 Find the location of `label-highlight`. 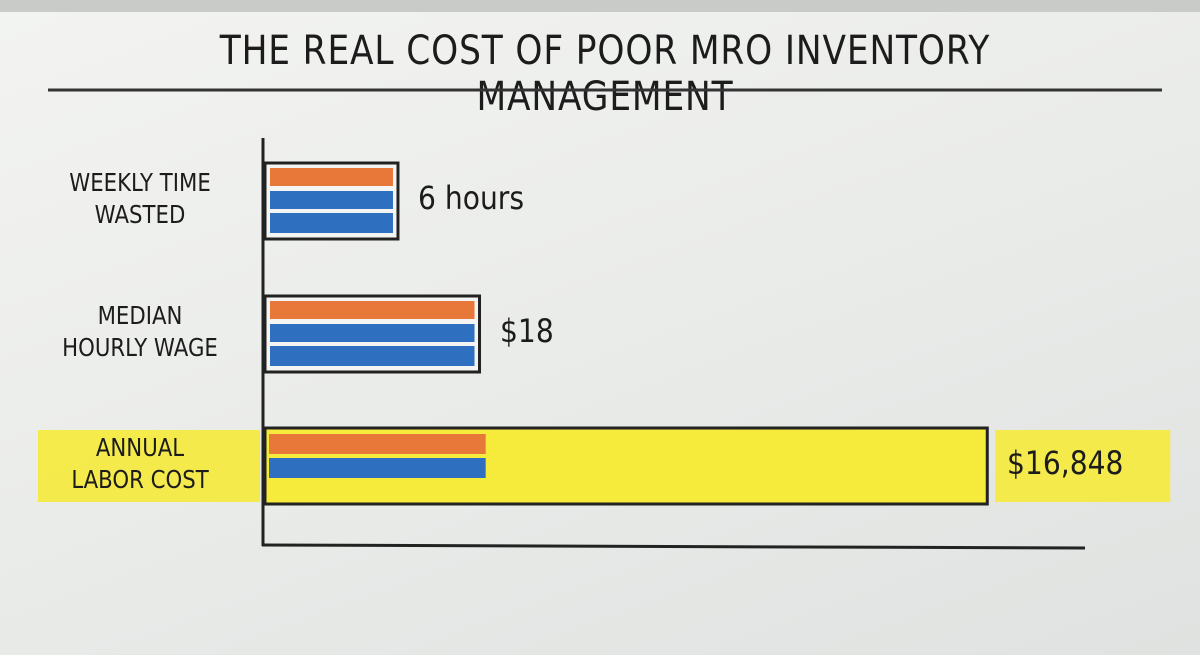

label-highlight is located at coordinates (149, 466).